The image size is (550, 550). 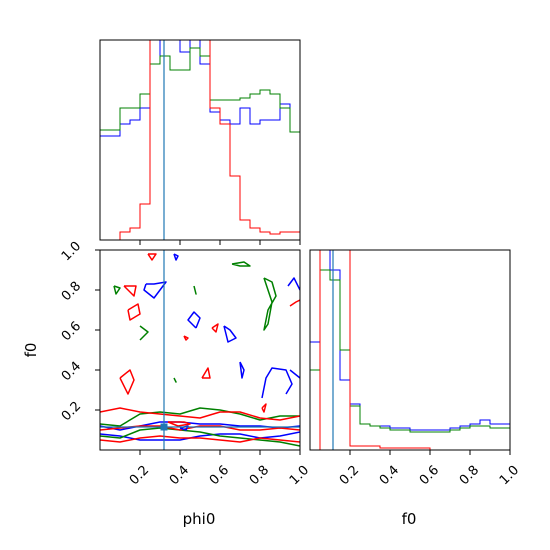 I want to click on f0-x-tick-label: 0.6, so click(x=429, y=475).